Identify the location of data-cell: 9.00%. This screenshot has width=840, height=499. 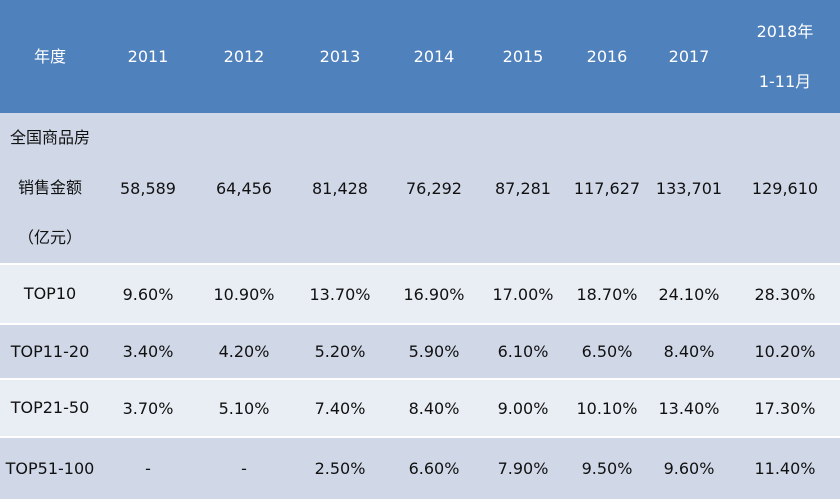
(523, 407).